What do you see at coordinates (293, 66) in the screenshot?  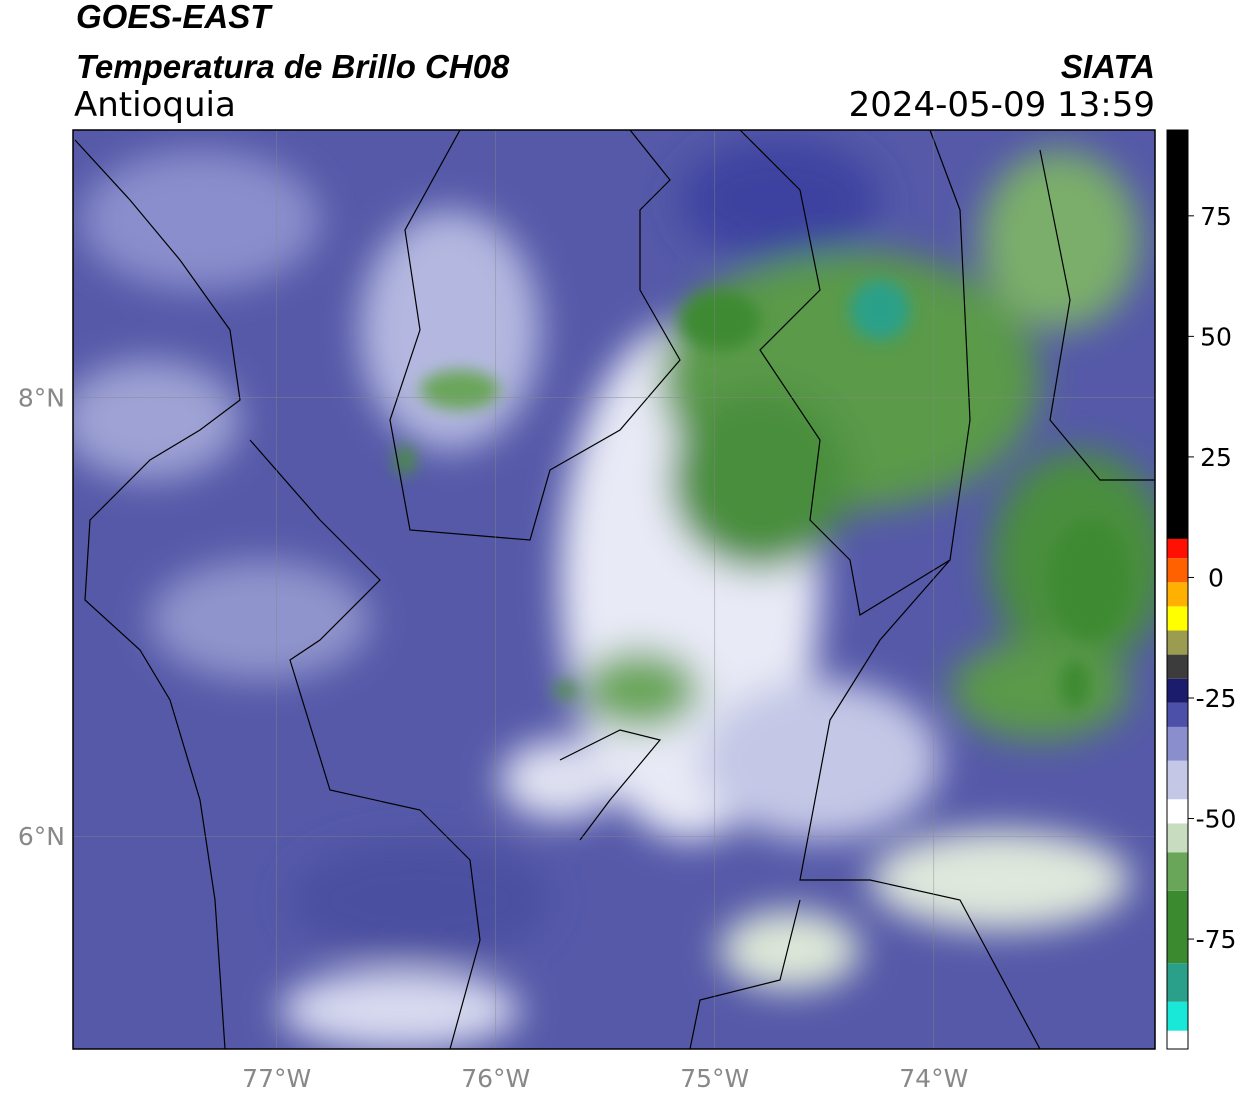 I see `subtitle: Temperatura de Brillo CH08` at bounding box center [293, 66].